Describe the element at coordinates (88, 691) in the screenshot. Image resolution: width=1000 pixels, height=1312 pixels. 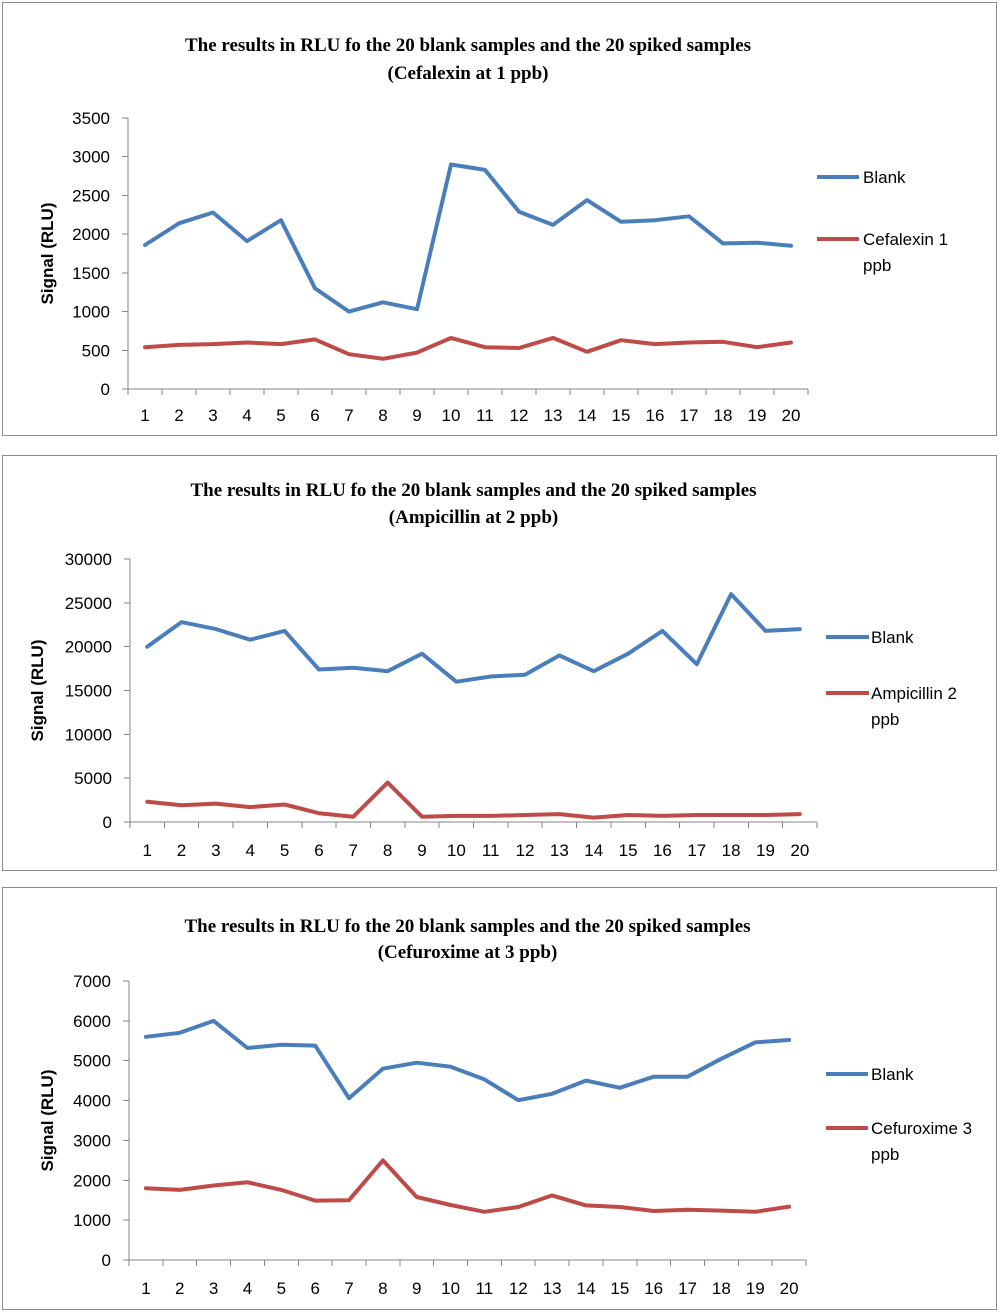
I see `y-tick-label: 15000` at that location.